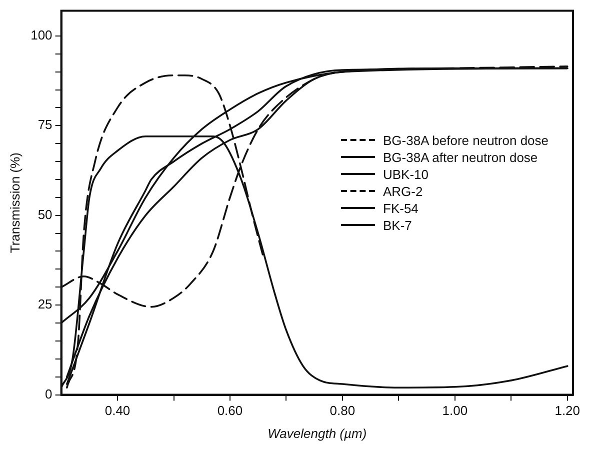 The image size is (591, 450). Describe the element at coordinates (400, 208) in the screenshot. I see `legend-label: FK-54` at that location.